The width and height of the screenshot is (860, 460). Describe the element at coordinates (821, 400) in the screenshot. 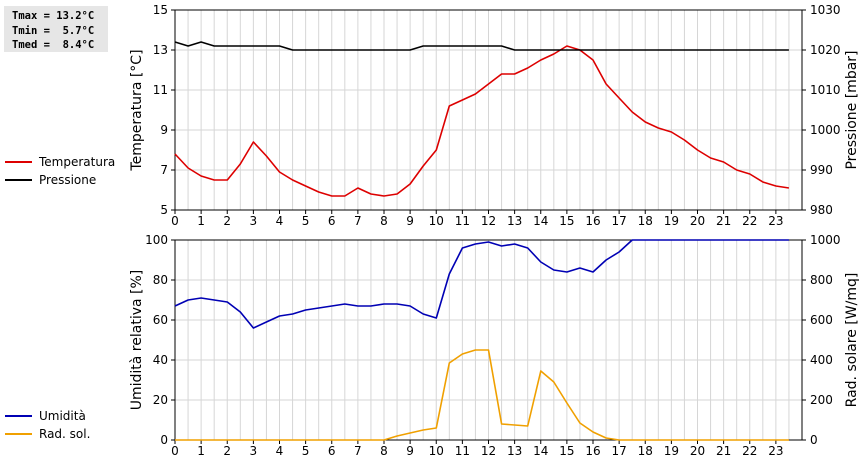

I see `y-right-tick-label: 200` at that location.